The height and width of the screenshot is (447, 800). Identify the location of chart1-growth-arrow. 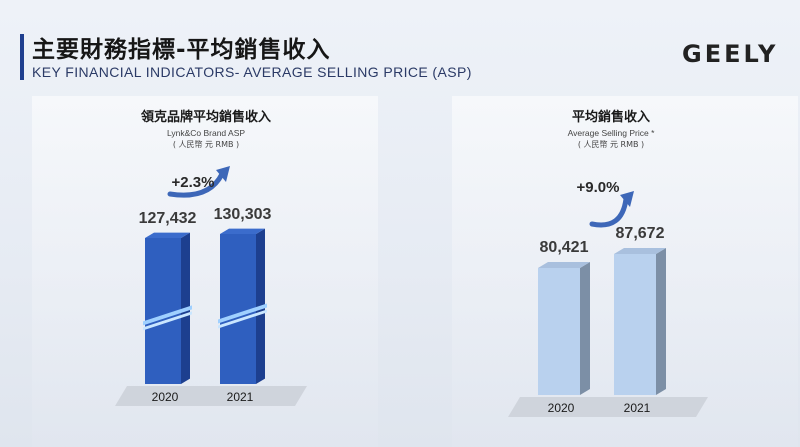
(609, 212).